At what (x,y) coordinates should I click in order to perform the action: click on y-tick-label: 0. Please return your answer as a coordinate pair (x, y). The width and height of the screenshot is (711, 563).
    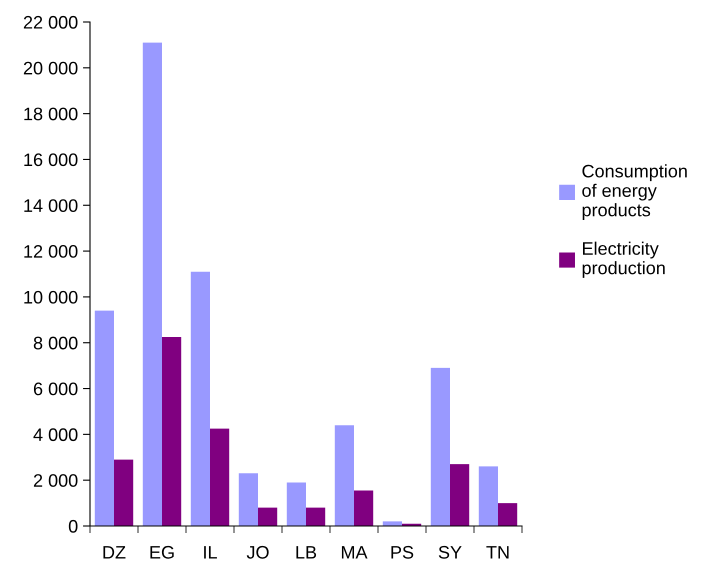
    Looking at the image, I should click on (73, 526).